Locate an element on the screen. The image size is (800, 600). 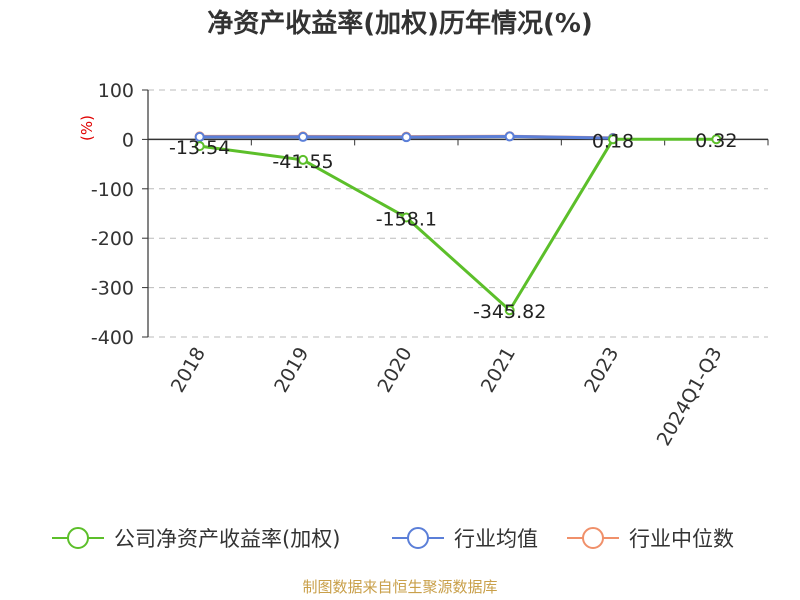
x-tick-label: 2019 is located at coordinates (291, 370).